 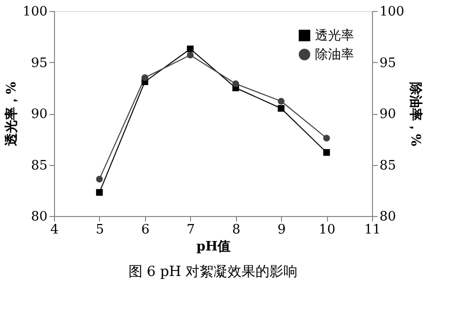 I want to click on x-tick-label: 6, so click(x=145, y=230).